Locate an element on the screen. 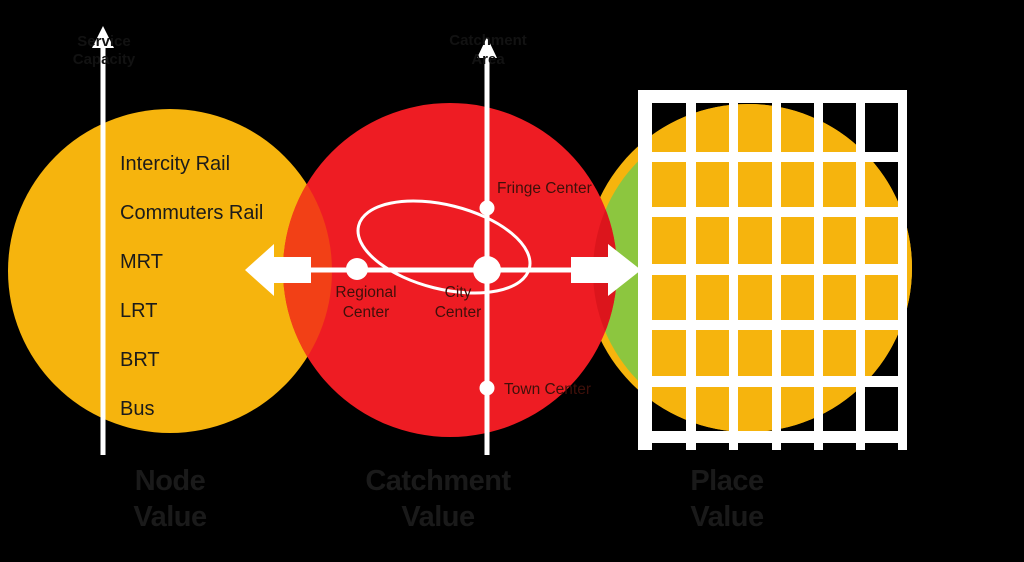 This screenshot has height=562, width=1024. node-axis is located at coordinates (103, 240).